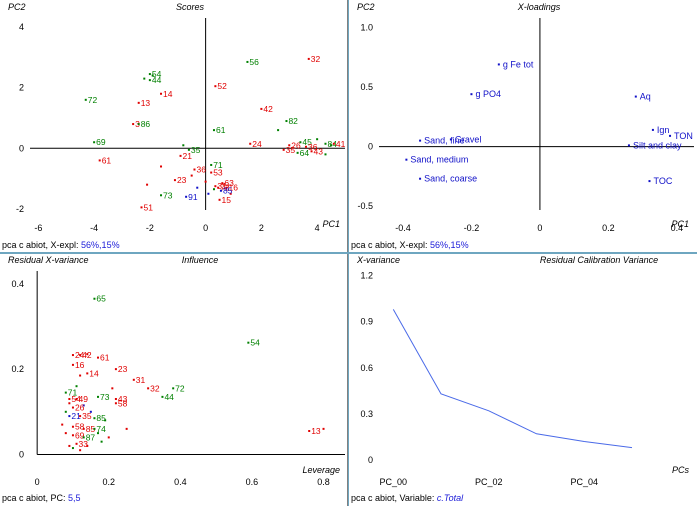 The image size is (697, 506). Describe the element at coordinates (331, 224) in the screenshot. I see `x-axis-label: PC1` at that location.